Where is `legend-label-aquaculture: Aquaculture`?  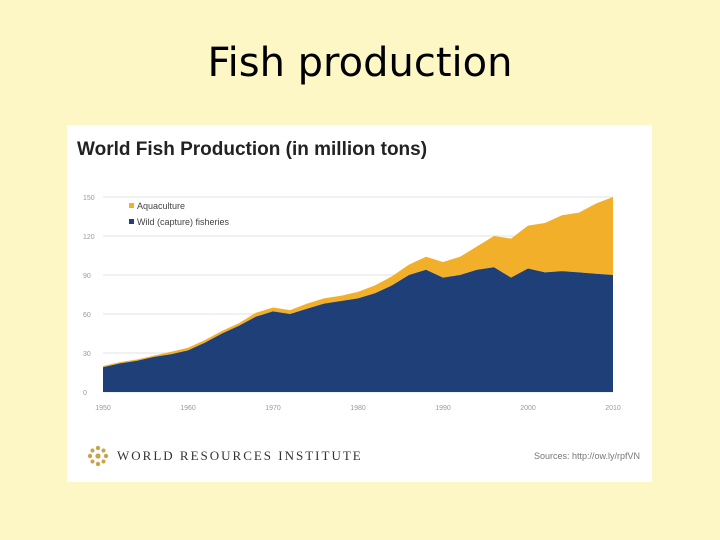
legend-label-aquaculture: Aquaculture is located at coordinates (161, 206).